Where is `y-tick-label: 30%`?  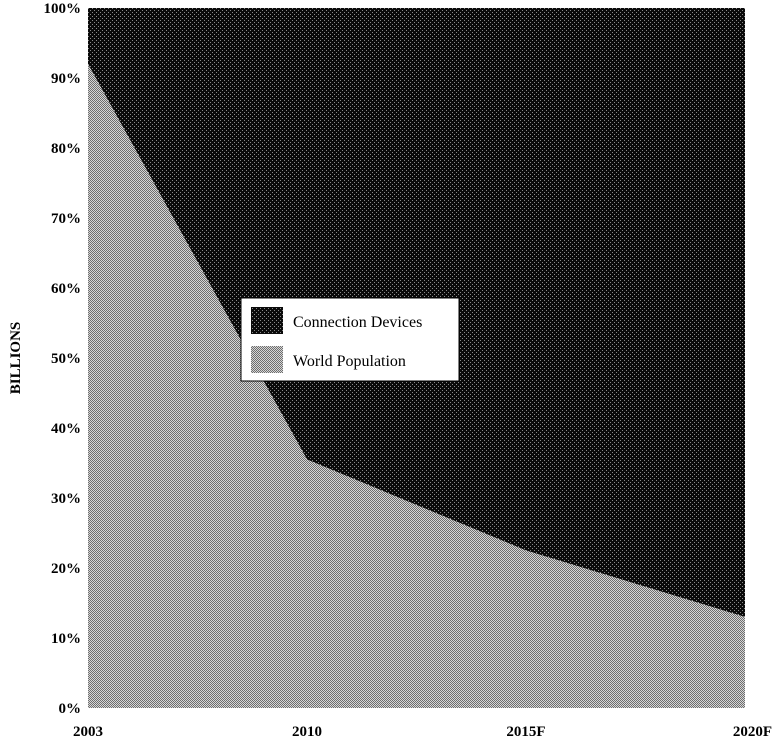
y-tick-label: 30% is located at coordinates (66, 499).